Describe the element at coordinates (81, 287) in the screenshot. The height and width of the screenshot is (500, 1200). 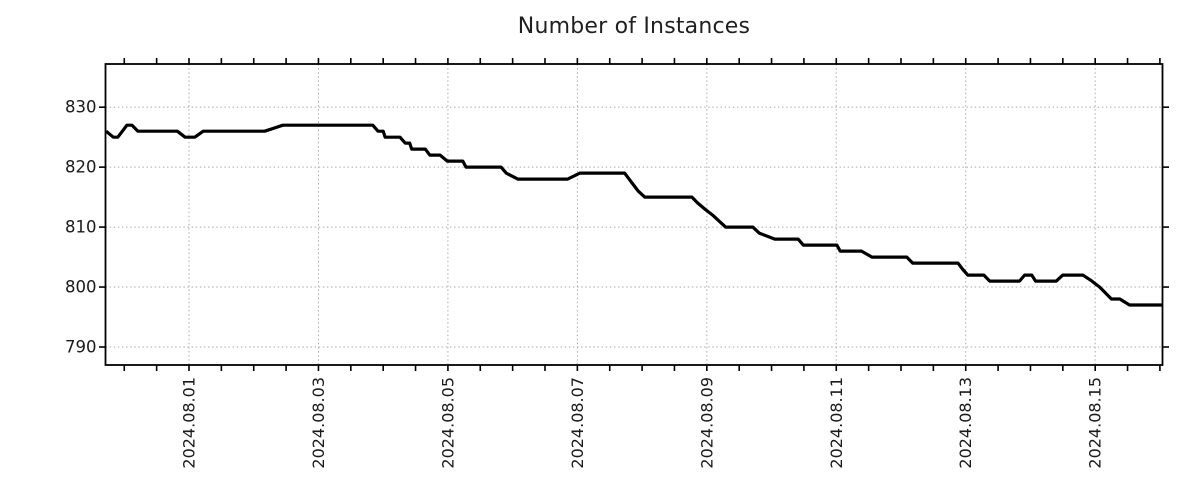
I see `y-tick-label: 800` at that location.